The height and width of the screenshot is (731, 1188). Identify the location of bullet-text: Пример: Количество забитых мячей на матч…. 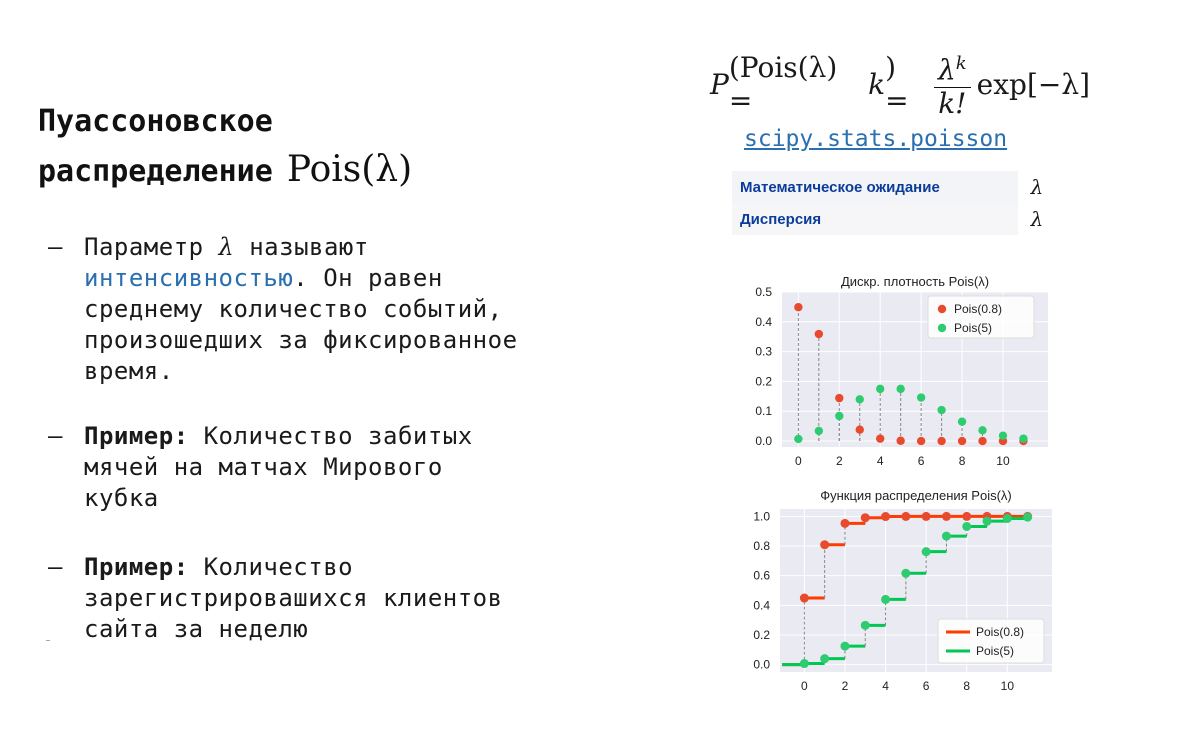
(301, 467).